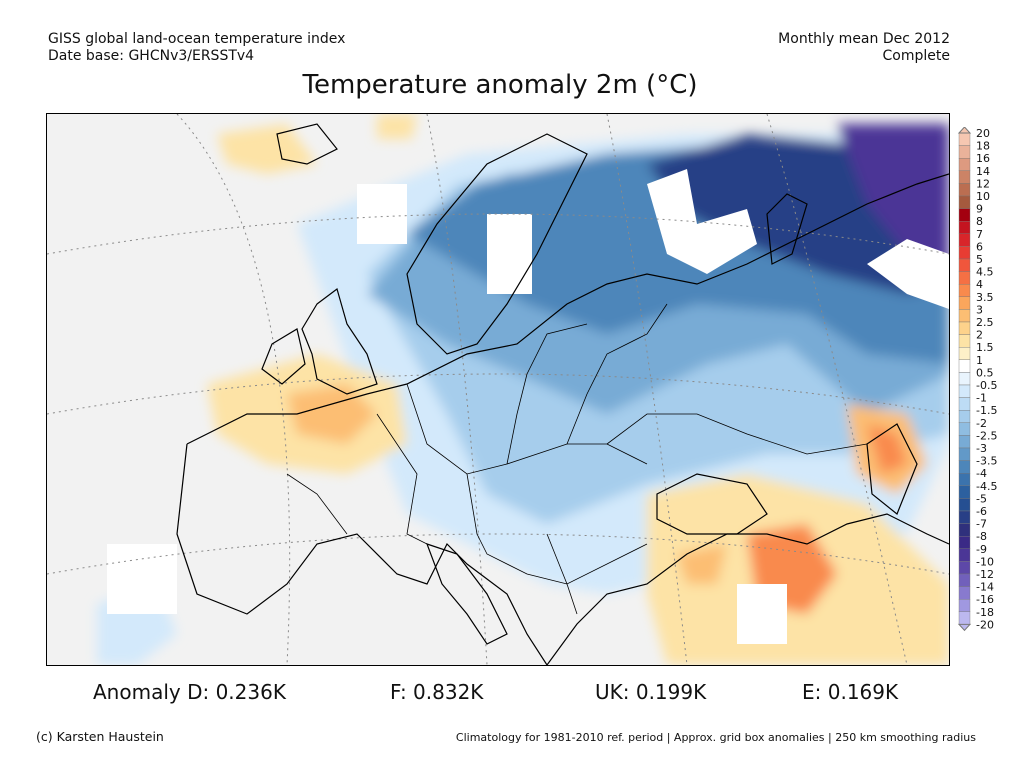 Image resolution: width=1024 pixels, height=768 pixels. I want to click on legend-label: -7, so click(981, 524).